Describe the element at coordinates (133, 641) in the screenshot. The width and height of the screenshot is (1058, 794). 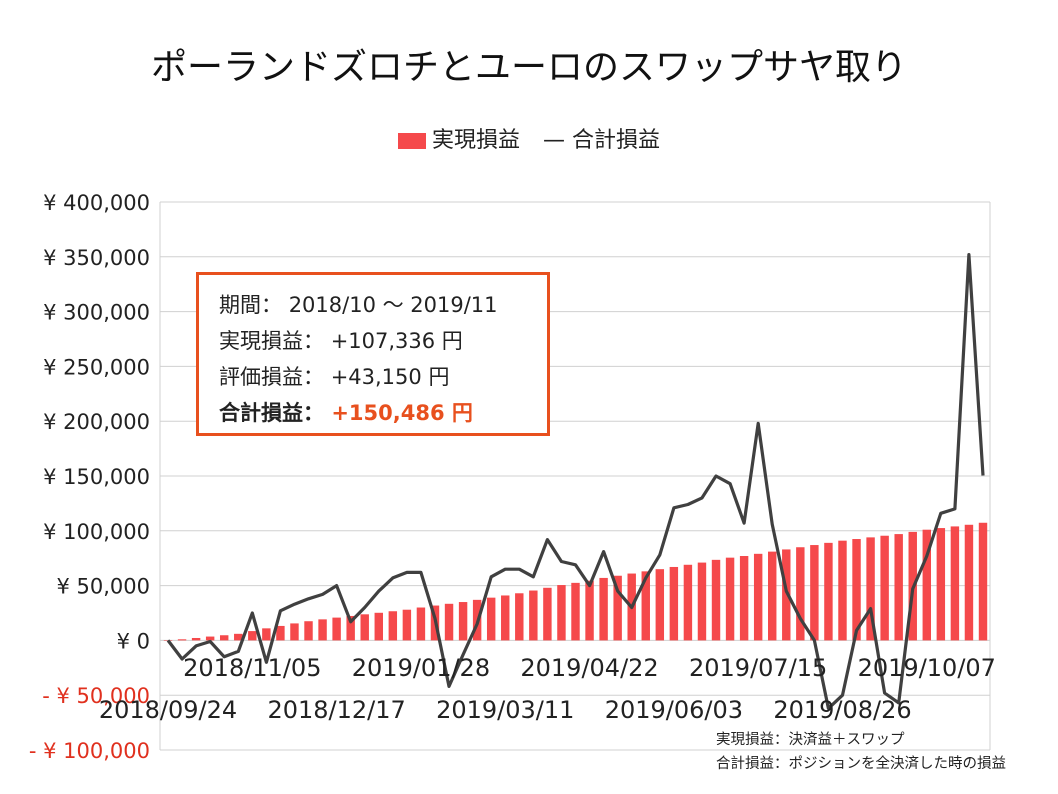
I see `y-tick-label-8: ¥ 0` at that location.